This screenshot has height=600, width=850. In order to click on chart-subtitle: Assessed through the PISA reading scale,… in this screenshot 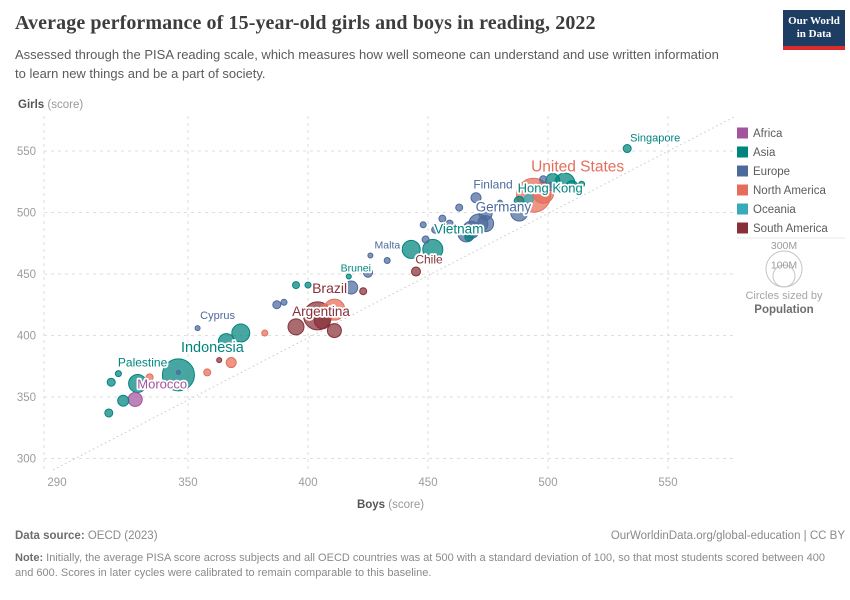, I will do `click(367, 64)`.